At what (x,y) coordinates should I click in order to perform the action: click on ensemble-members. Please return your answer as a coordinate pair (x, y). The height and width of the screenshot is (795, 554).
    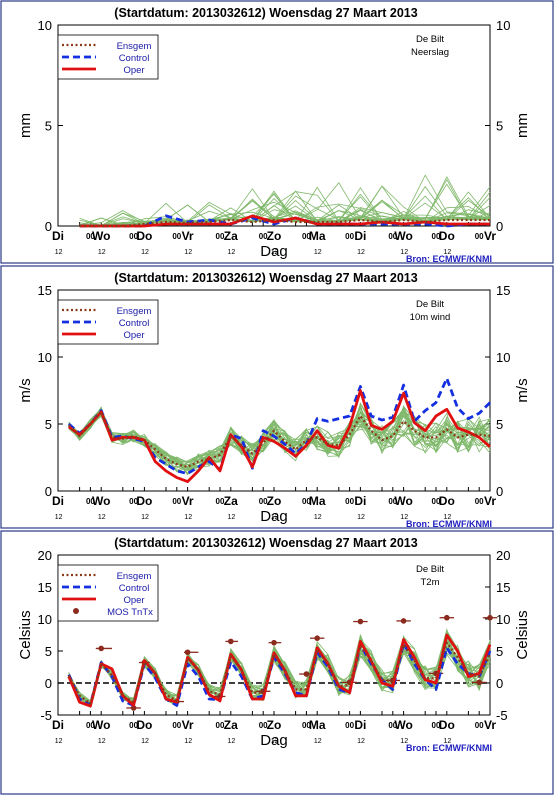
    Looking at the image, I should click on (279, 439).